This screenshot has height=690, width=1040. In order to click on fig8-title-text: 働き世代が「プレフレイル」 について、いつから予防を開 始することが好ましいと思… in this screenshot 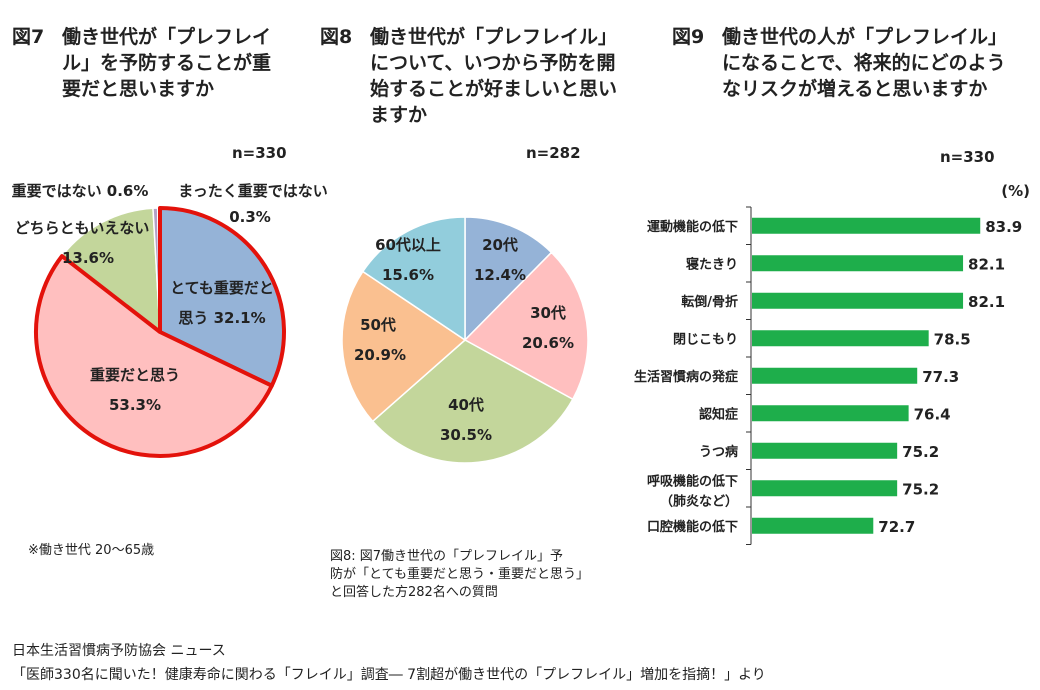, I will do `click(493, 76)`.